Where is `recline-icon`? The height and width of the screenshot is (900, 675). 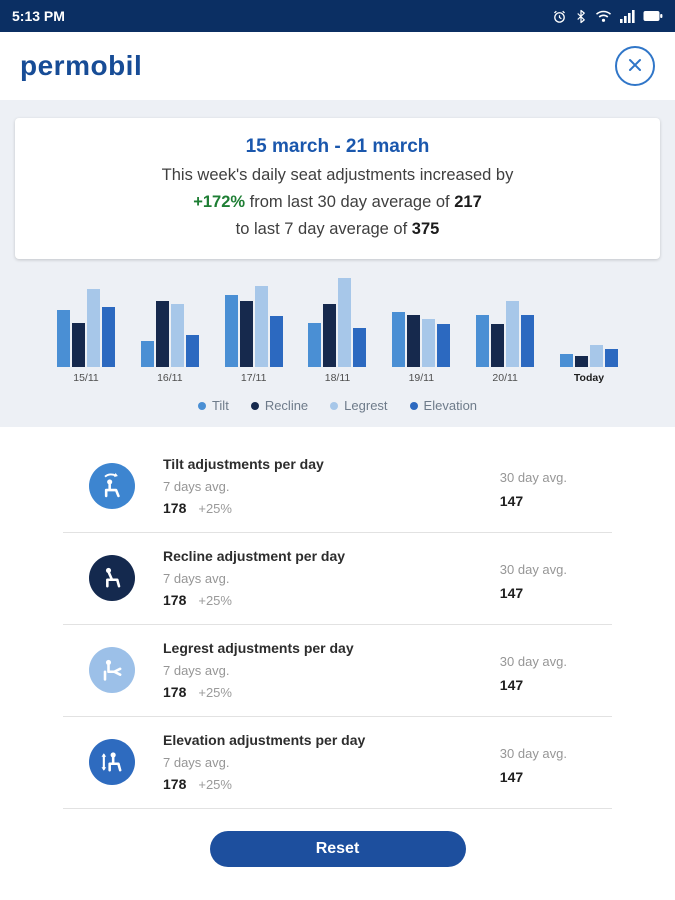 recline-icon is located at coordinates (112, 578).